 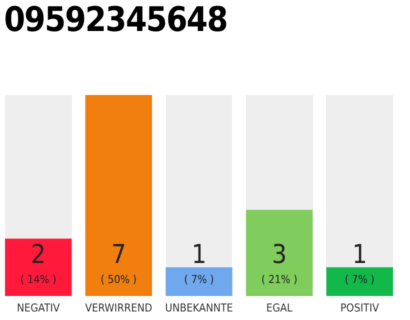 I want to click on annotation: ( 21% ), so click(x=279, y=279).